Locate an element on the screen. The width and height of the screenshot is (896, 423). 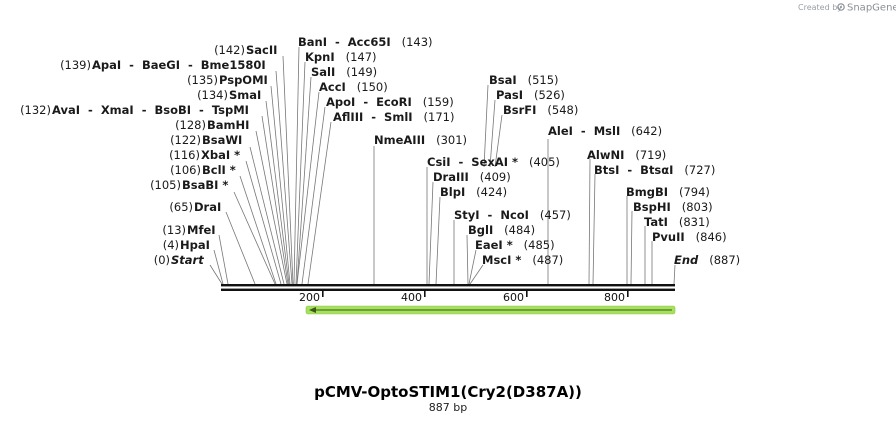
restriction-site-label: PvuII (846) is located at coordinates (689, 237).